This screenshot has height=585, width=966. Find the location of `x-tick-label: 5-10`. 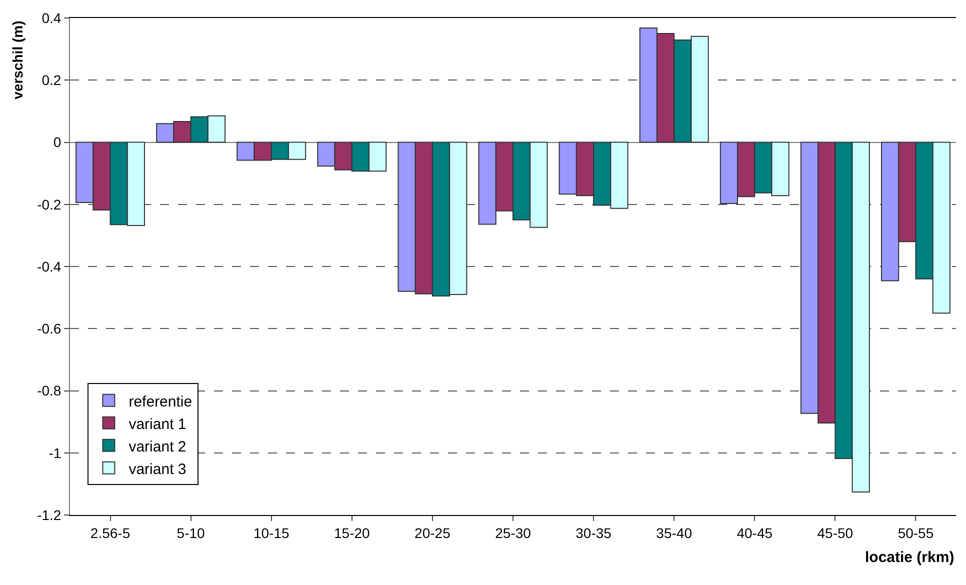

x-tick-label: 5-10 is located at coordinates (191, 532).